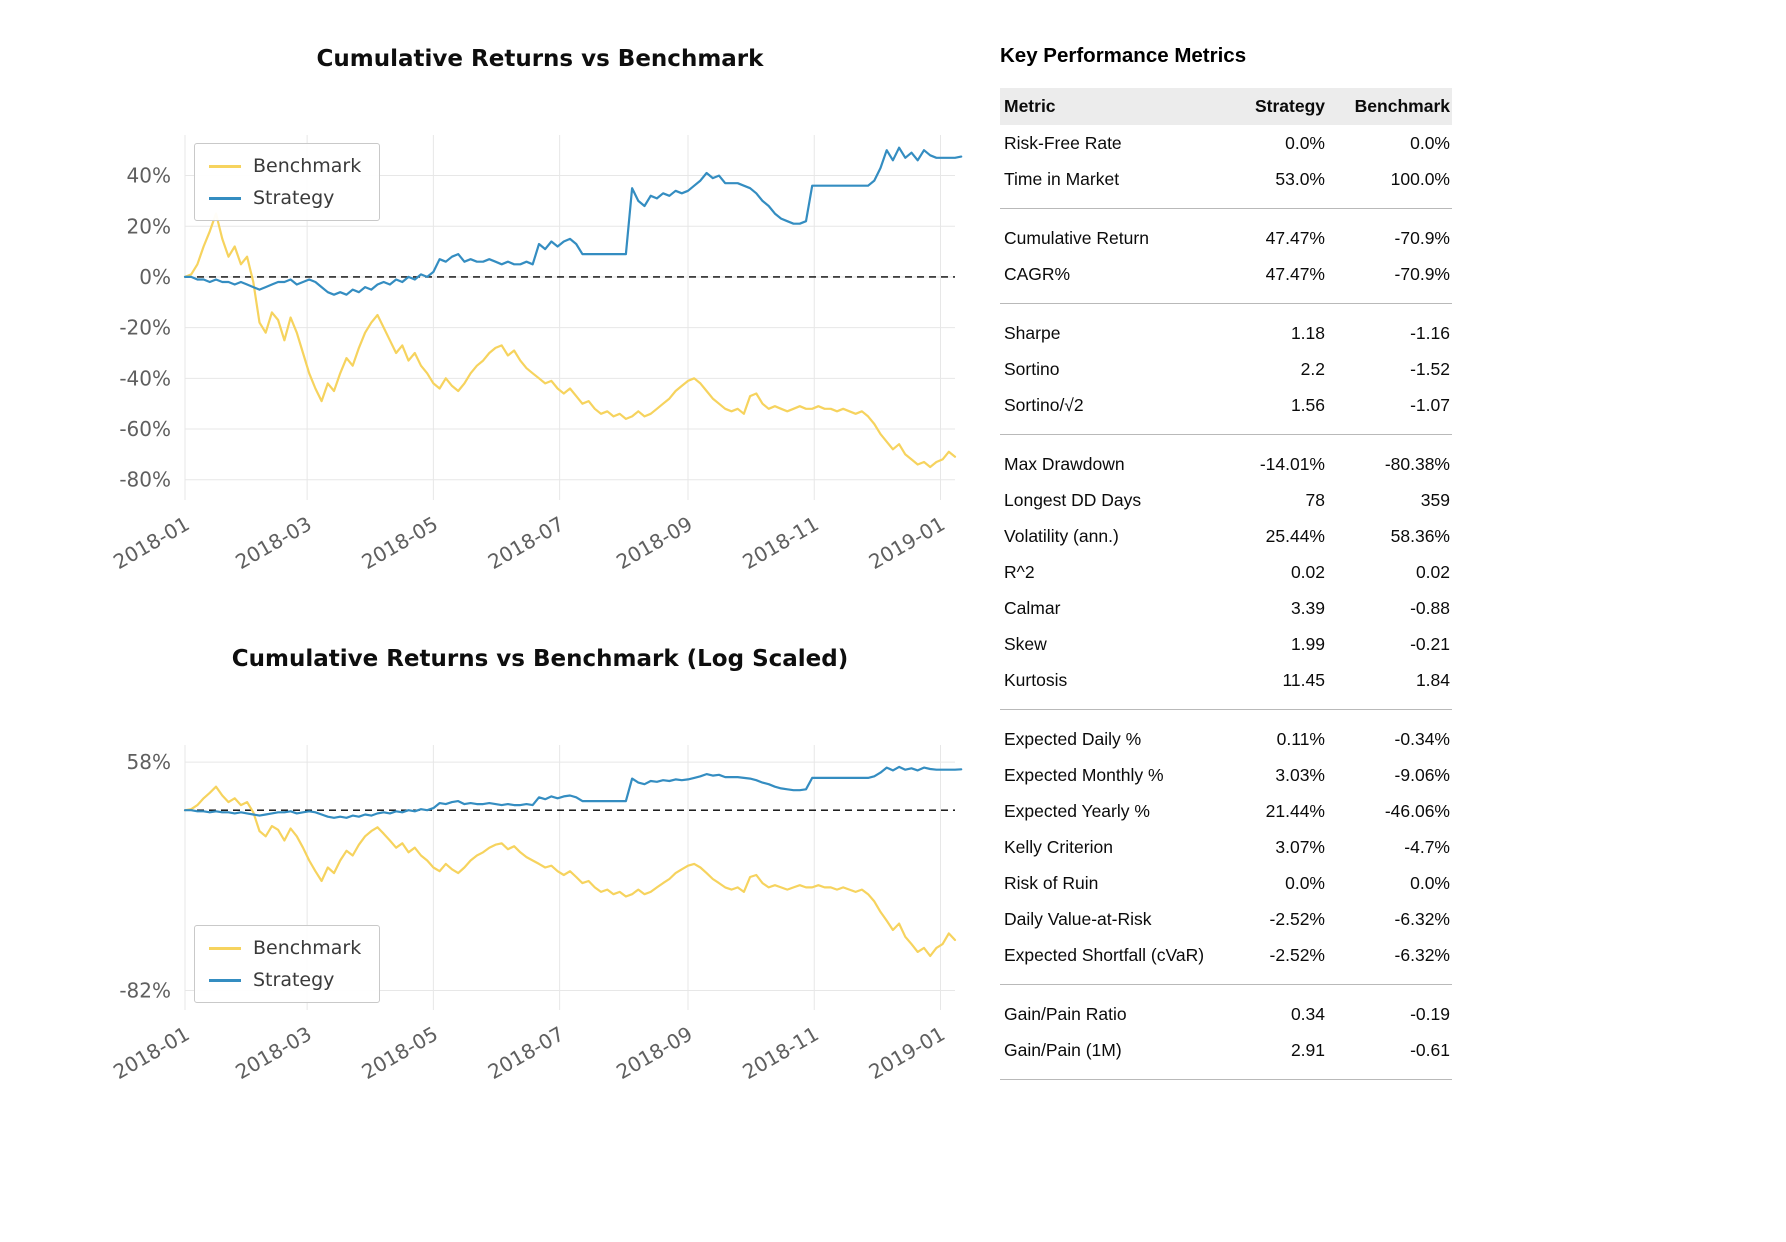  Describe the element at coordinates (1037, 273) in the screenshot. I see `metric-name: CAGR%` at that location.